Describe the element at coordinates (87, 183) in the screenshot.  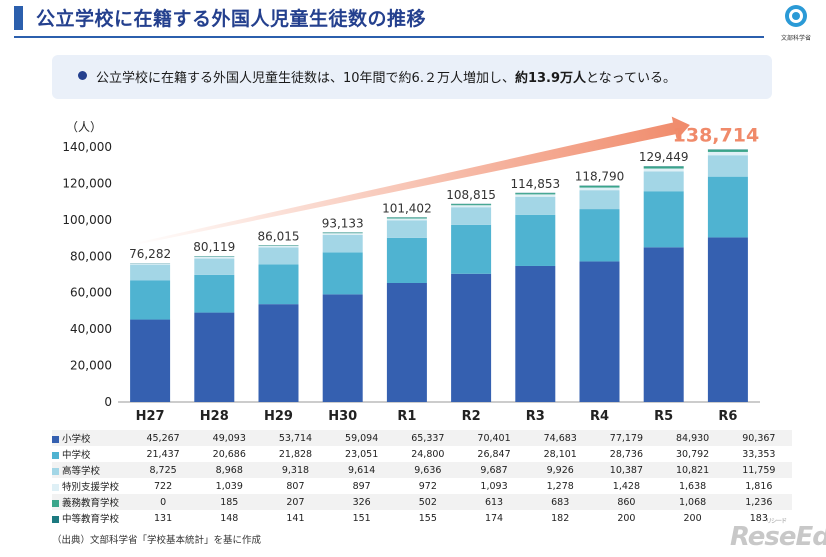
I see `y-tick-label: 120,000` at that location.